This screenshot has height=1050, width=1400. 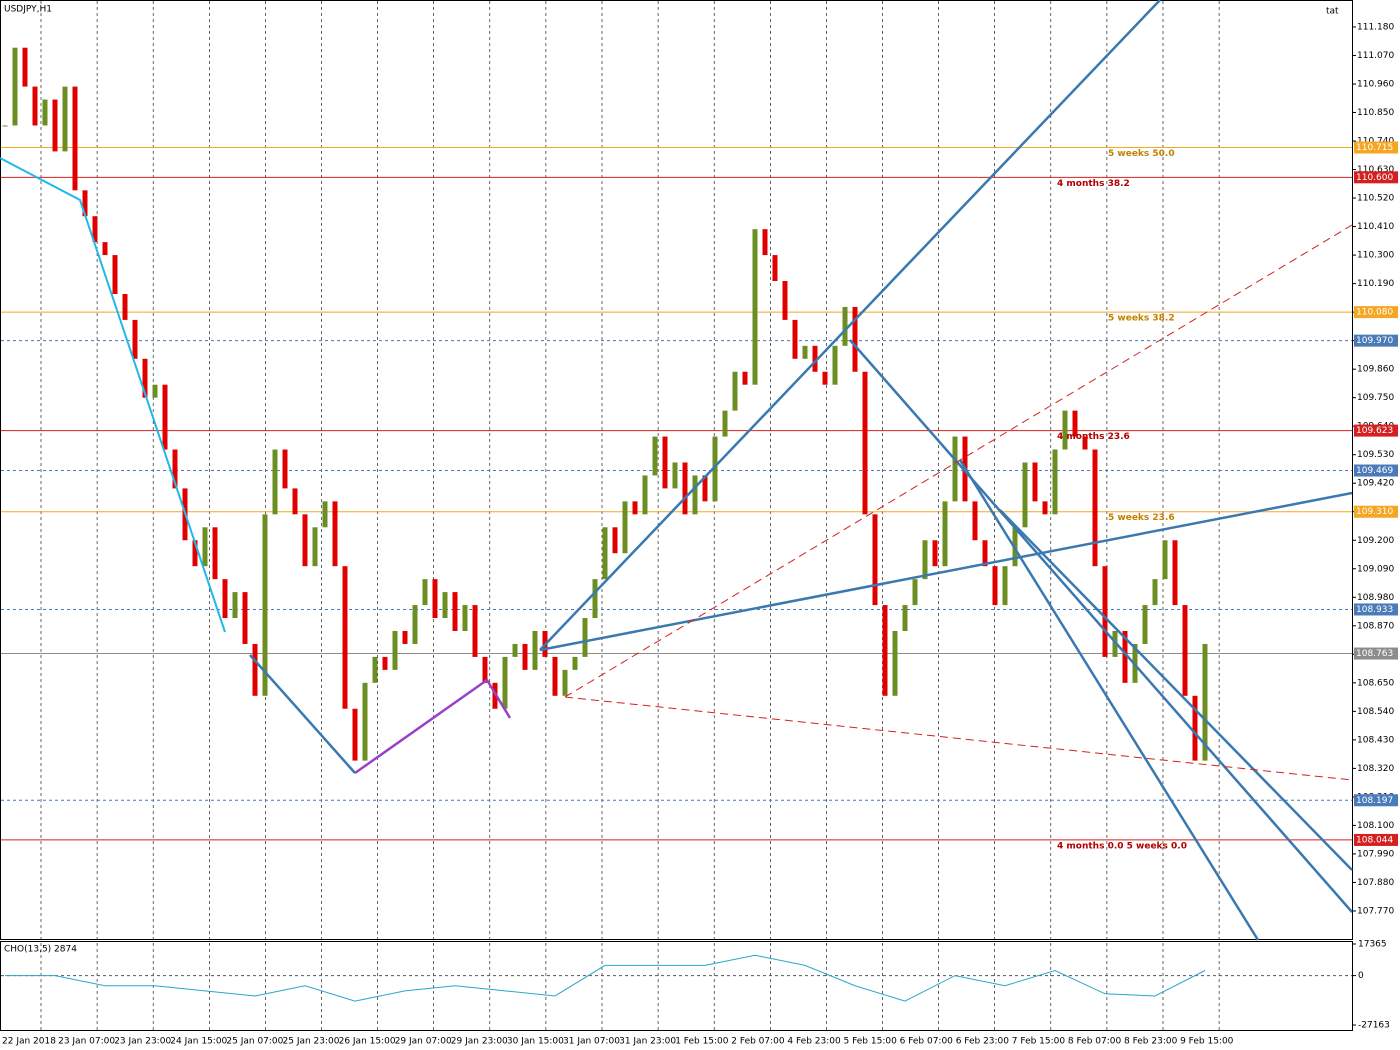 I want to click on x-tick-label: 8 Feb 23:00, so click(x=1151, y=1042).